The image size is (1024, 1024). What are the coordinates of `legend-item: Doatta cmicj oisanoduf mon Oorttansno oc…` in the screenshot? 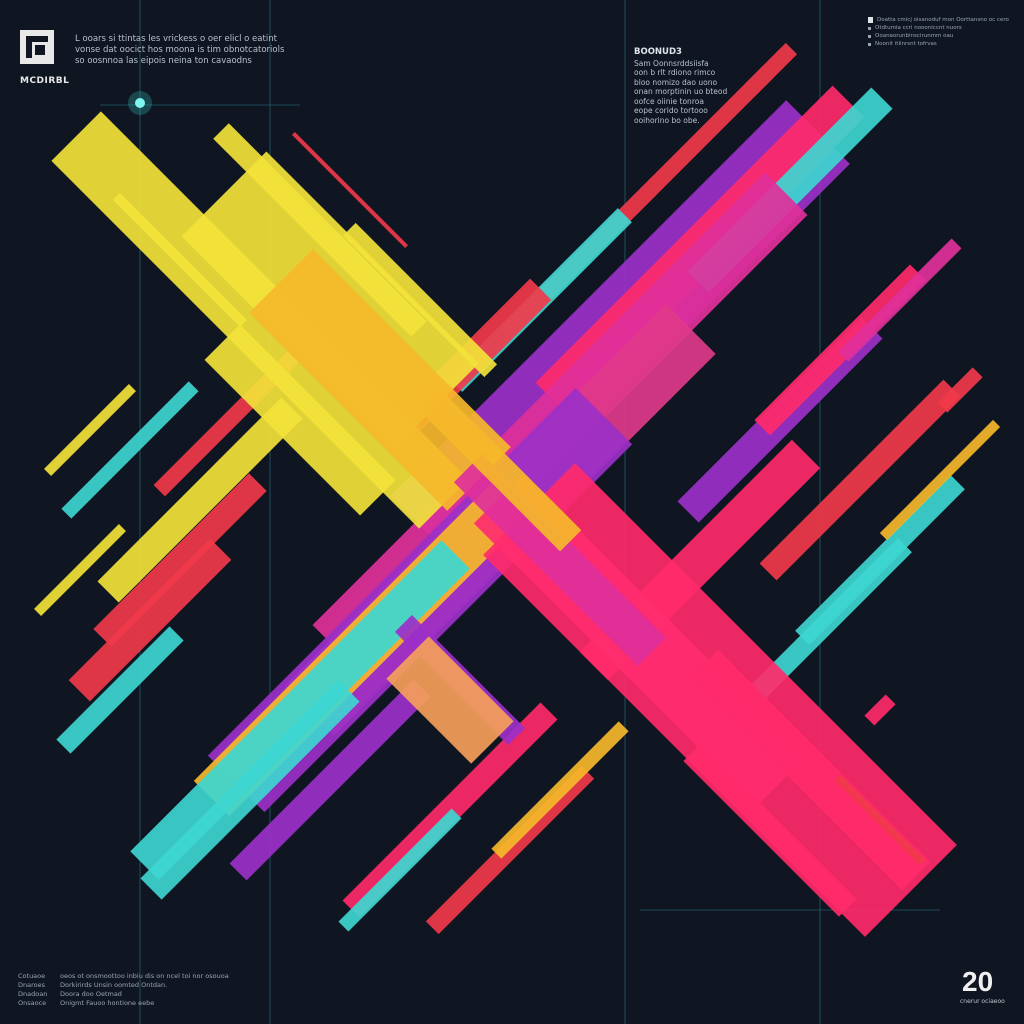 It's located at (938, 20).